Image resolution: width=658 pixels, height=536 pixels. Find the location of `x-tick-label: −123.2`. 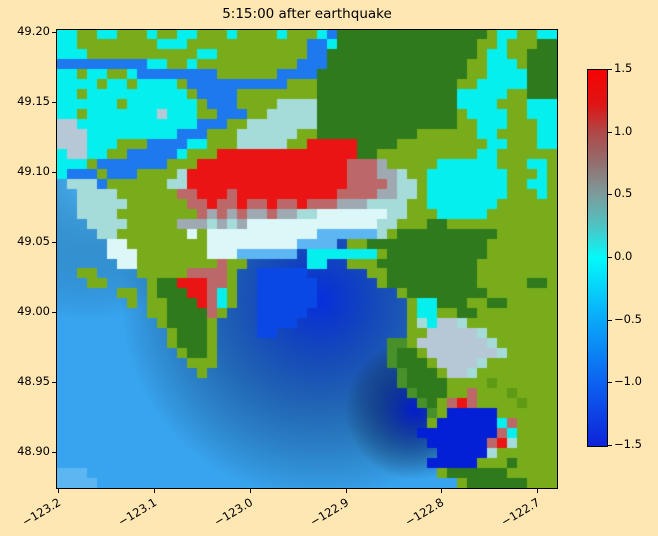

x-tick-label: −123.2 is located at coordinates (41, 512).